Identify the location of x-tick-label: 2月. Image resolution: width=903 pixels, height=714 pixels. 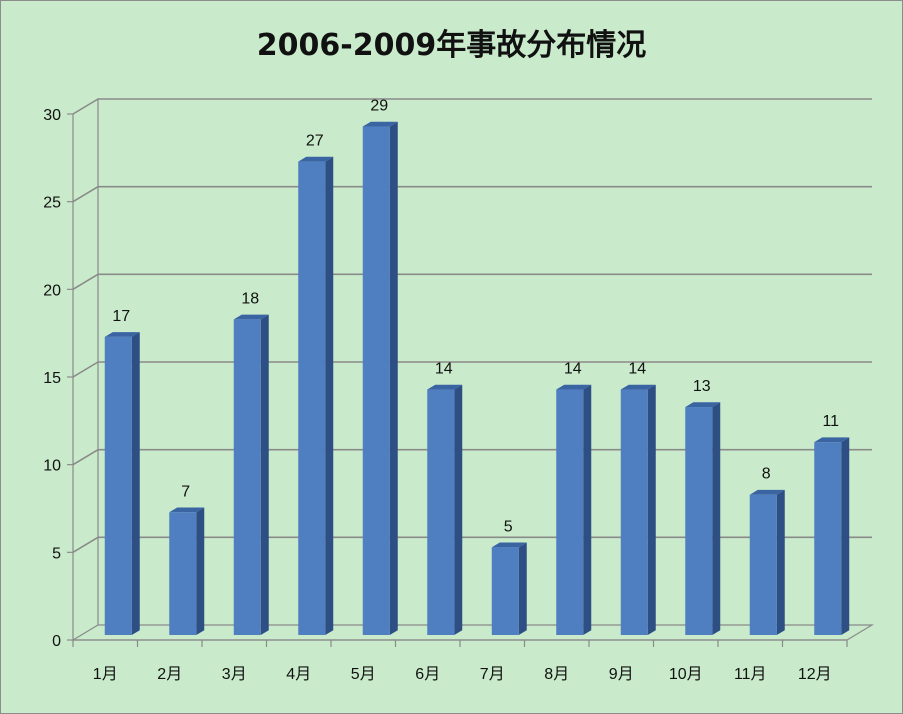
(169, 674).